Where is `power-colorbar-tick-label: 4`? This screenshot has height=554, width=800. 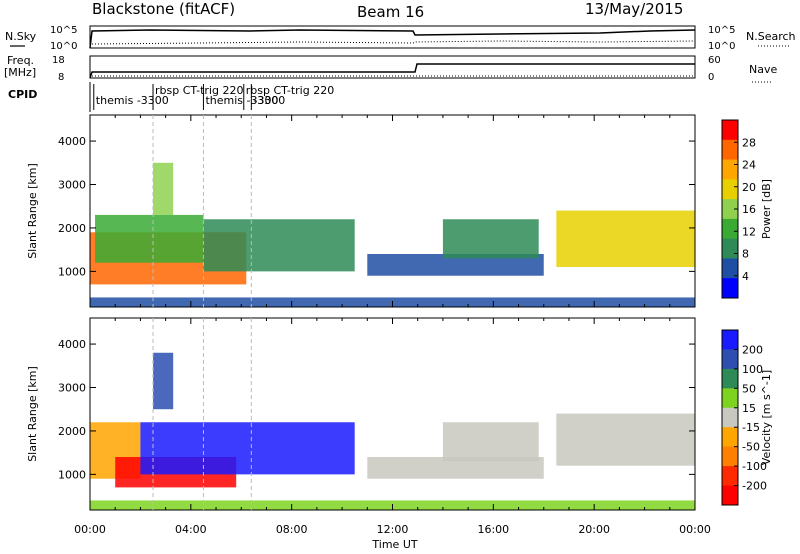
power-colorbar-tick-label: 4 is located at coordinates (745, 276).